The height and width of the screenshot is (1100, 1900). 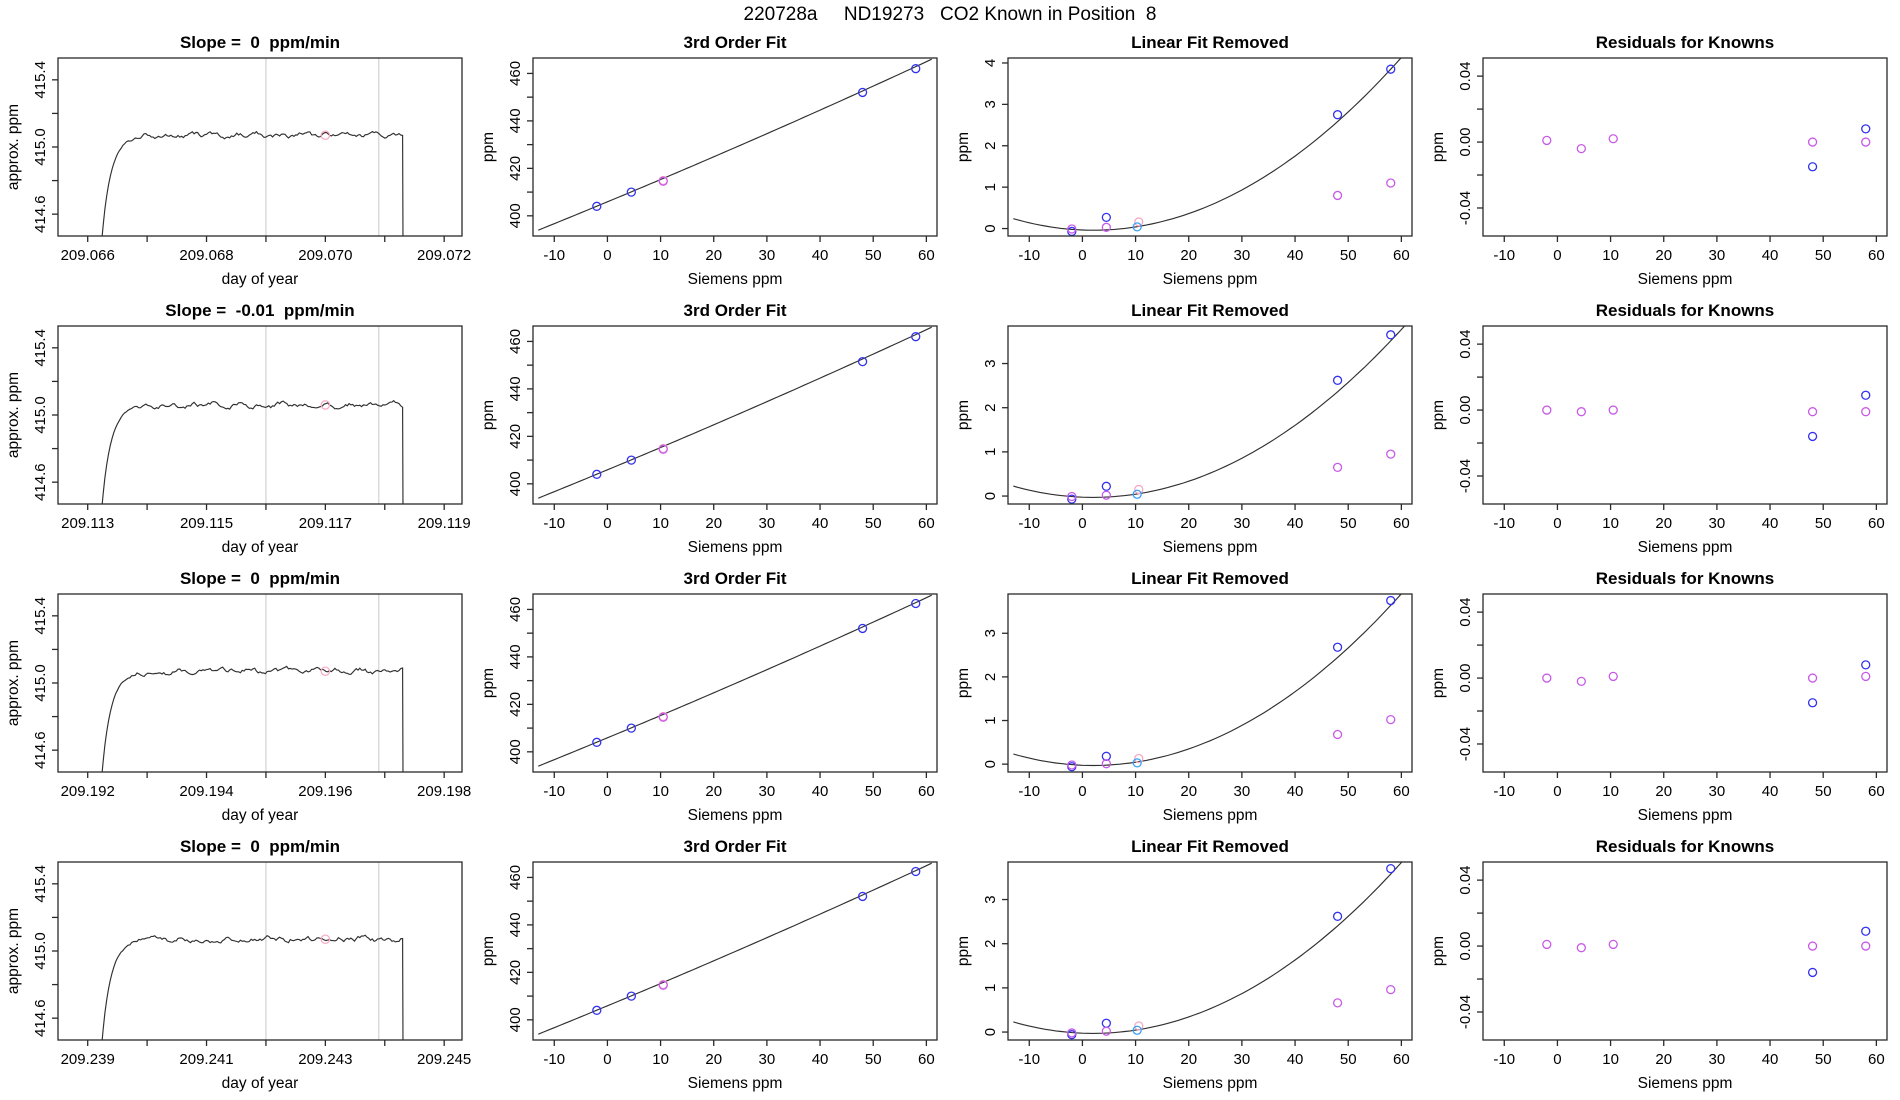 What do you see at coordinates (1610, 791) in the screenshot?
I see `x-tick-label: 10` at bounding box center [1610, 791].